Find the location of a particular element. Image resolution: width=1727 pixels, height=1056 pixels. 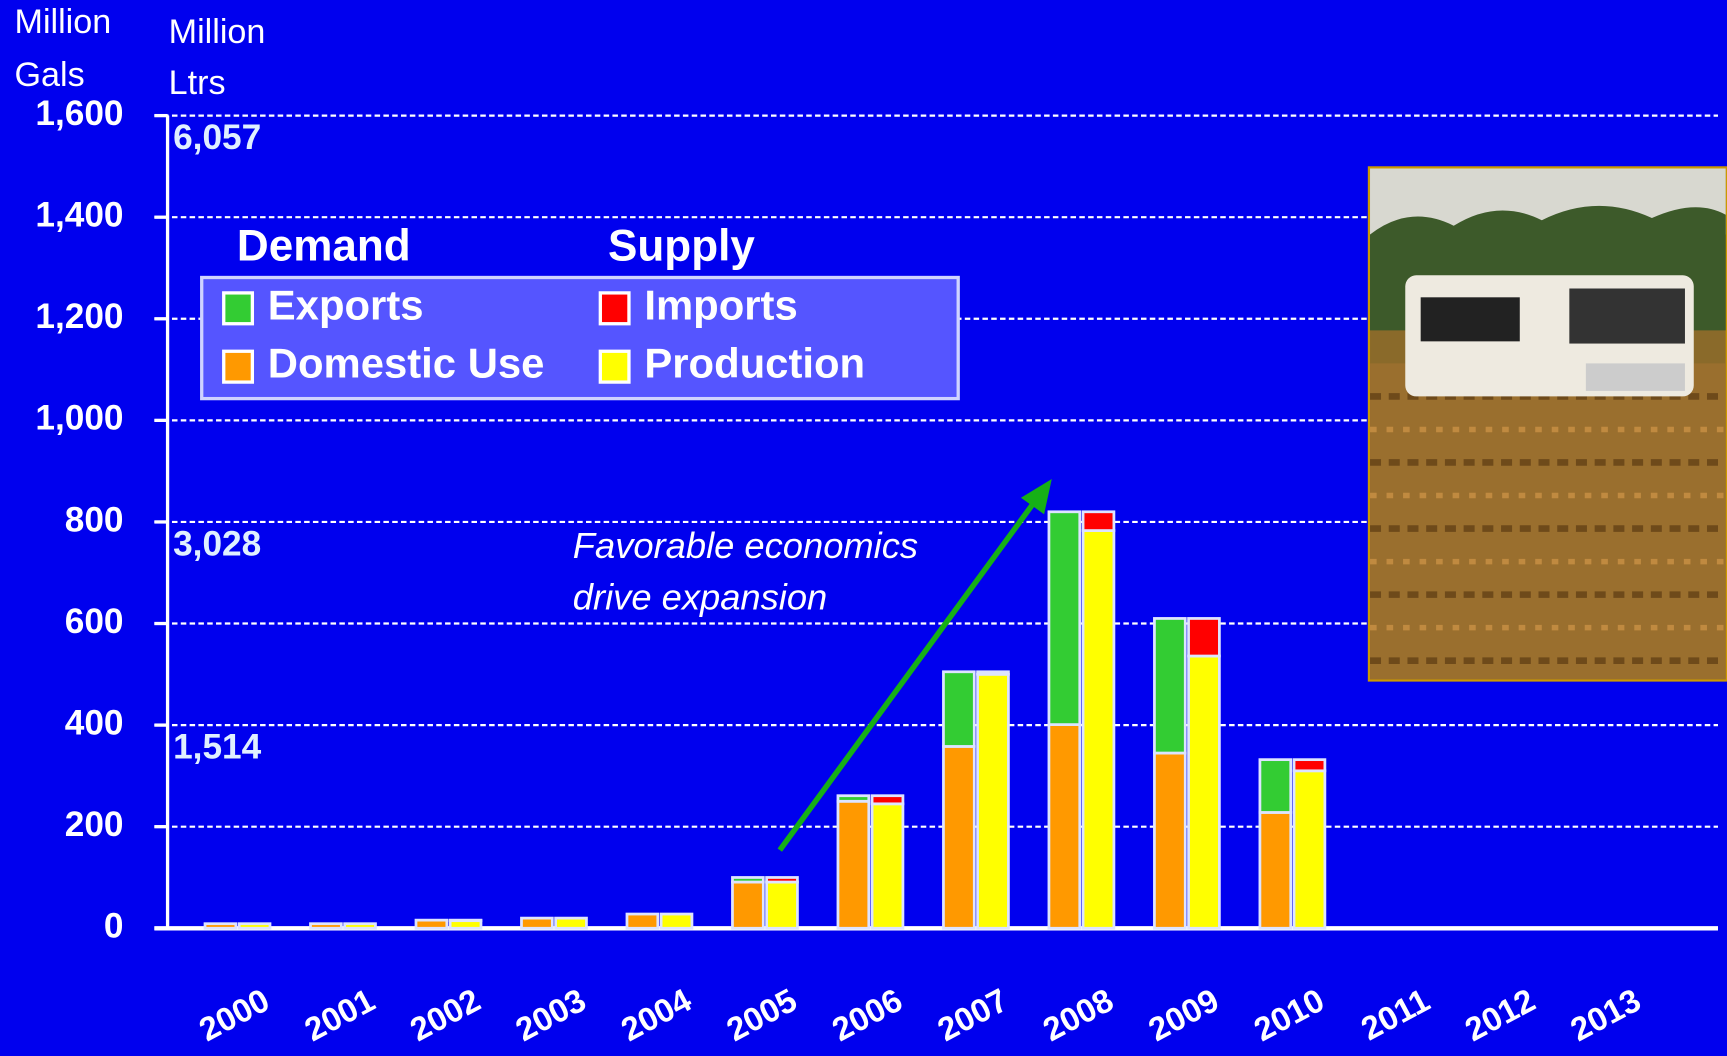

y2-tick-label: 6,057 is located at coordinates (217, 137).